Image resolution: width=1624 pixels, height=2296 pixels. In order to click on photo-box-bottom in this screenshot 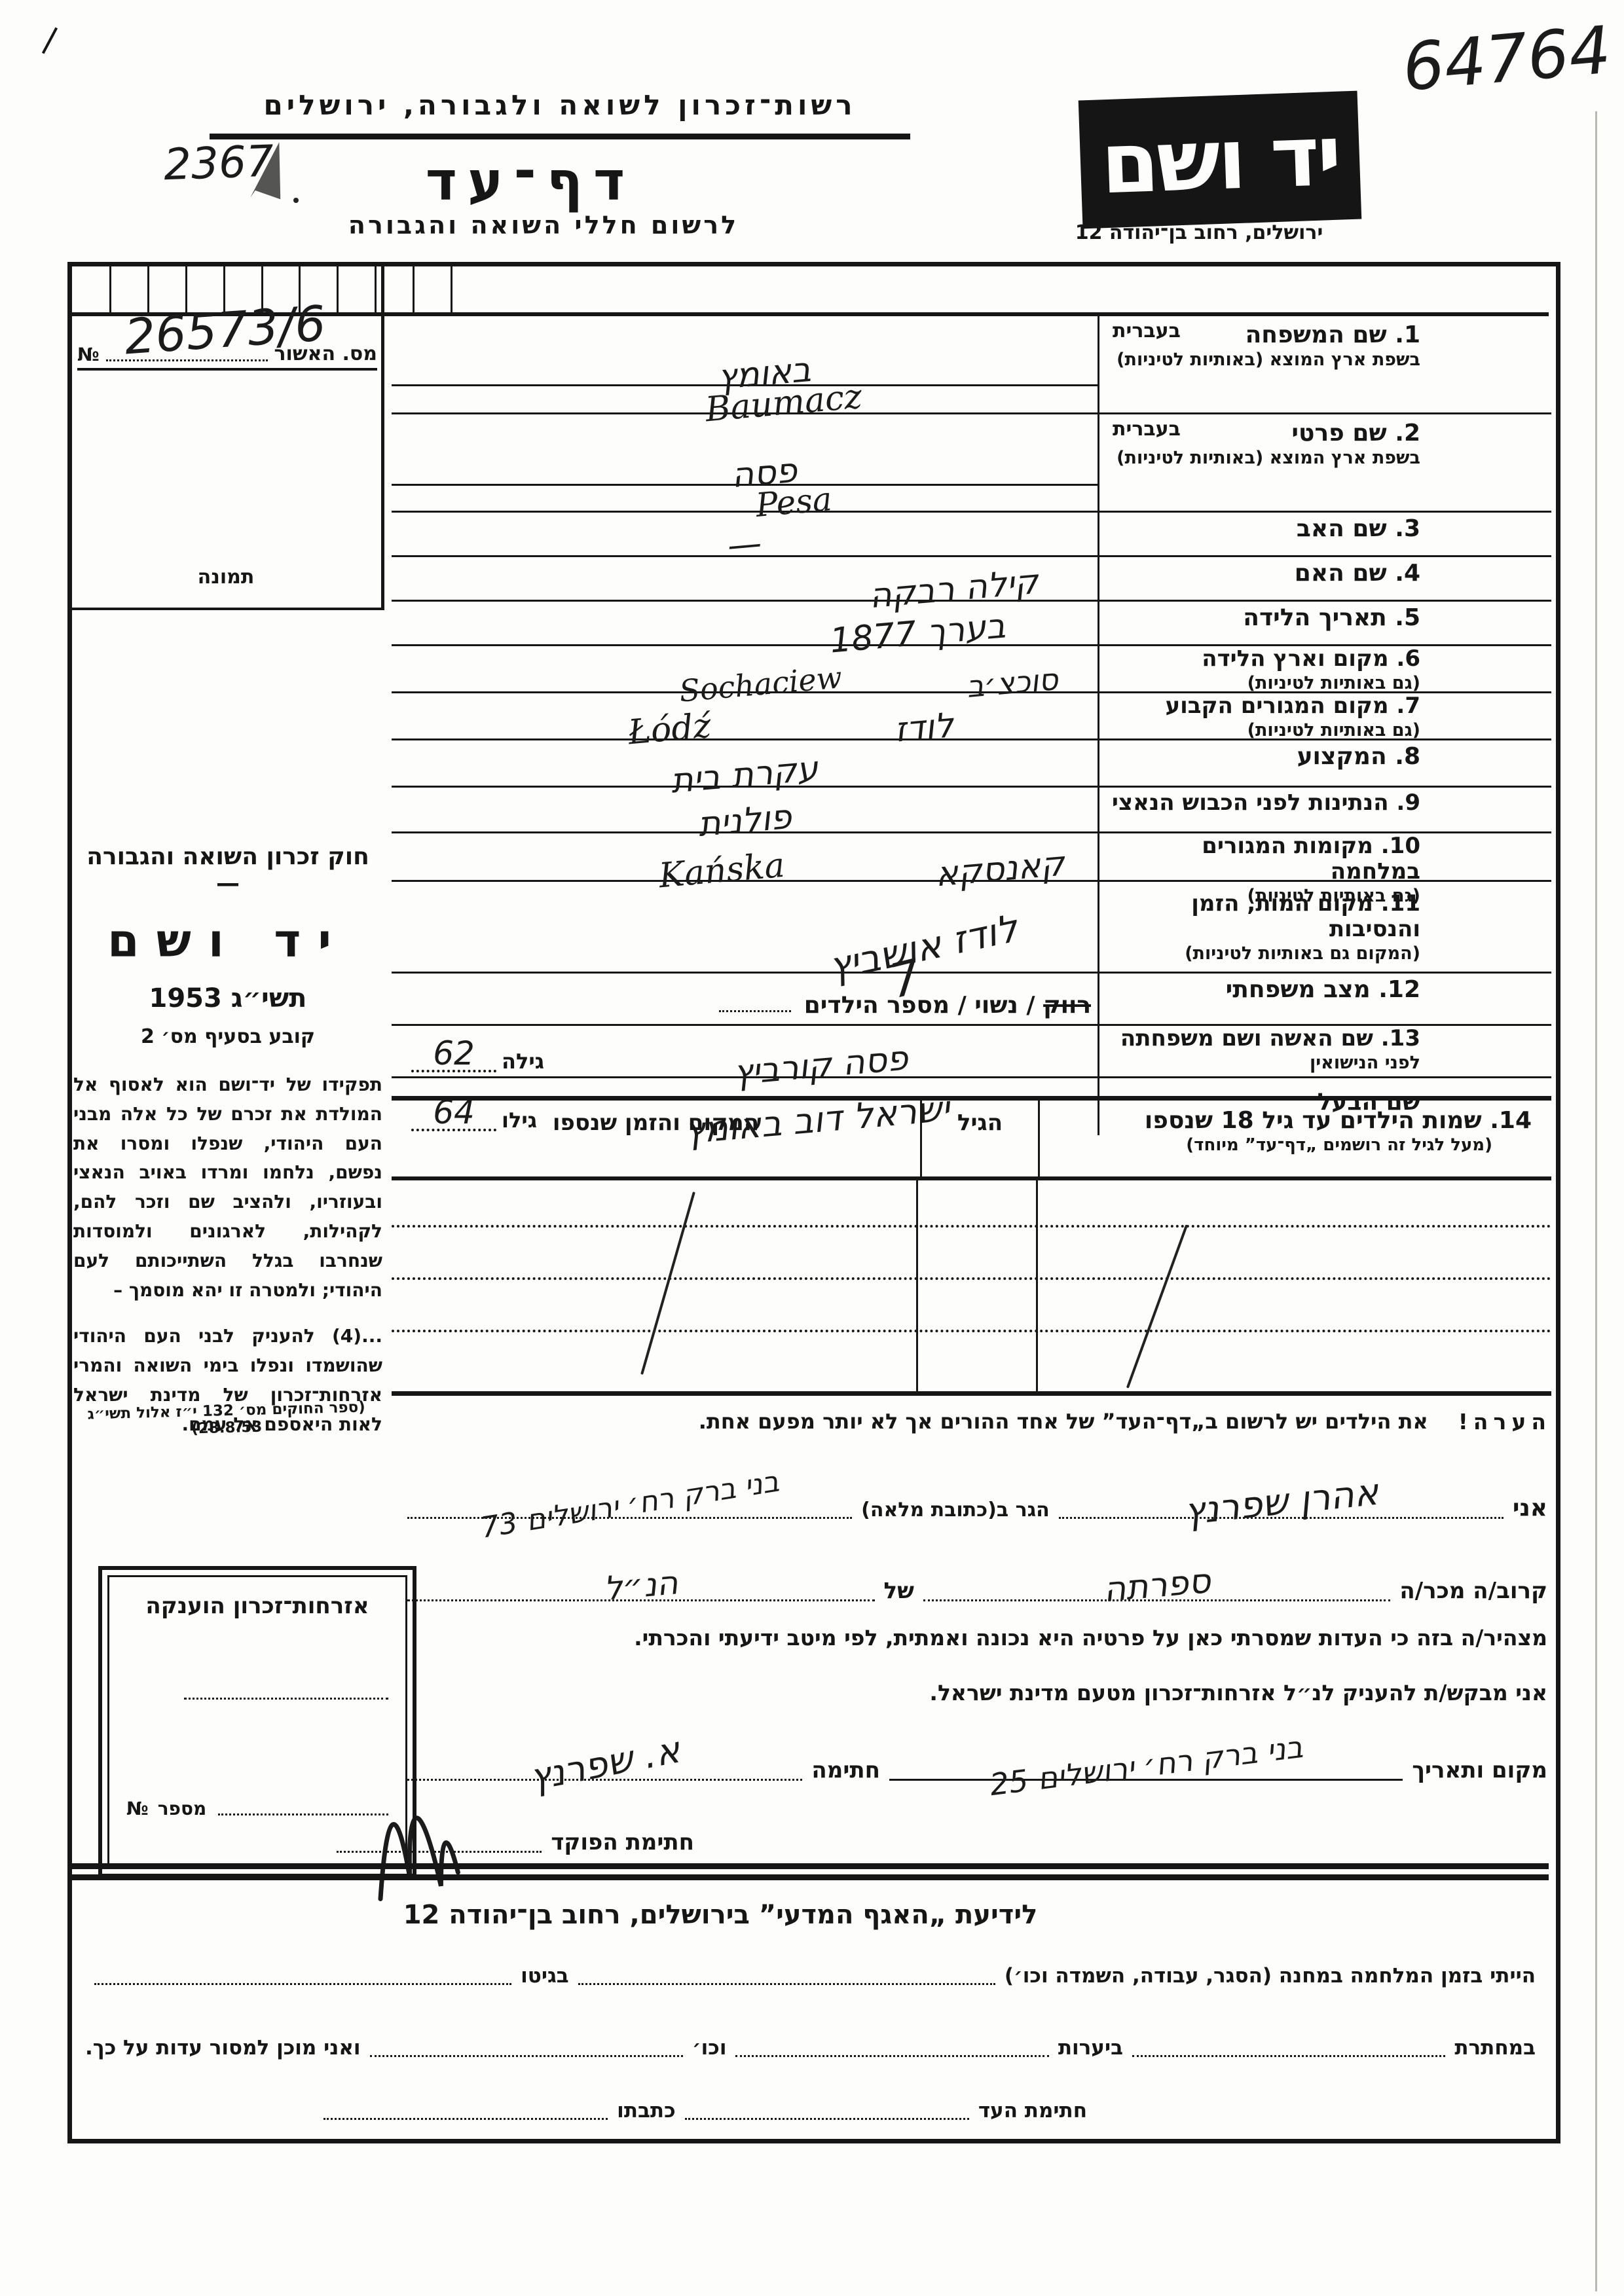, I will do `click(228, 609)`.